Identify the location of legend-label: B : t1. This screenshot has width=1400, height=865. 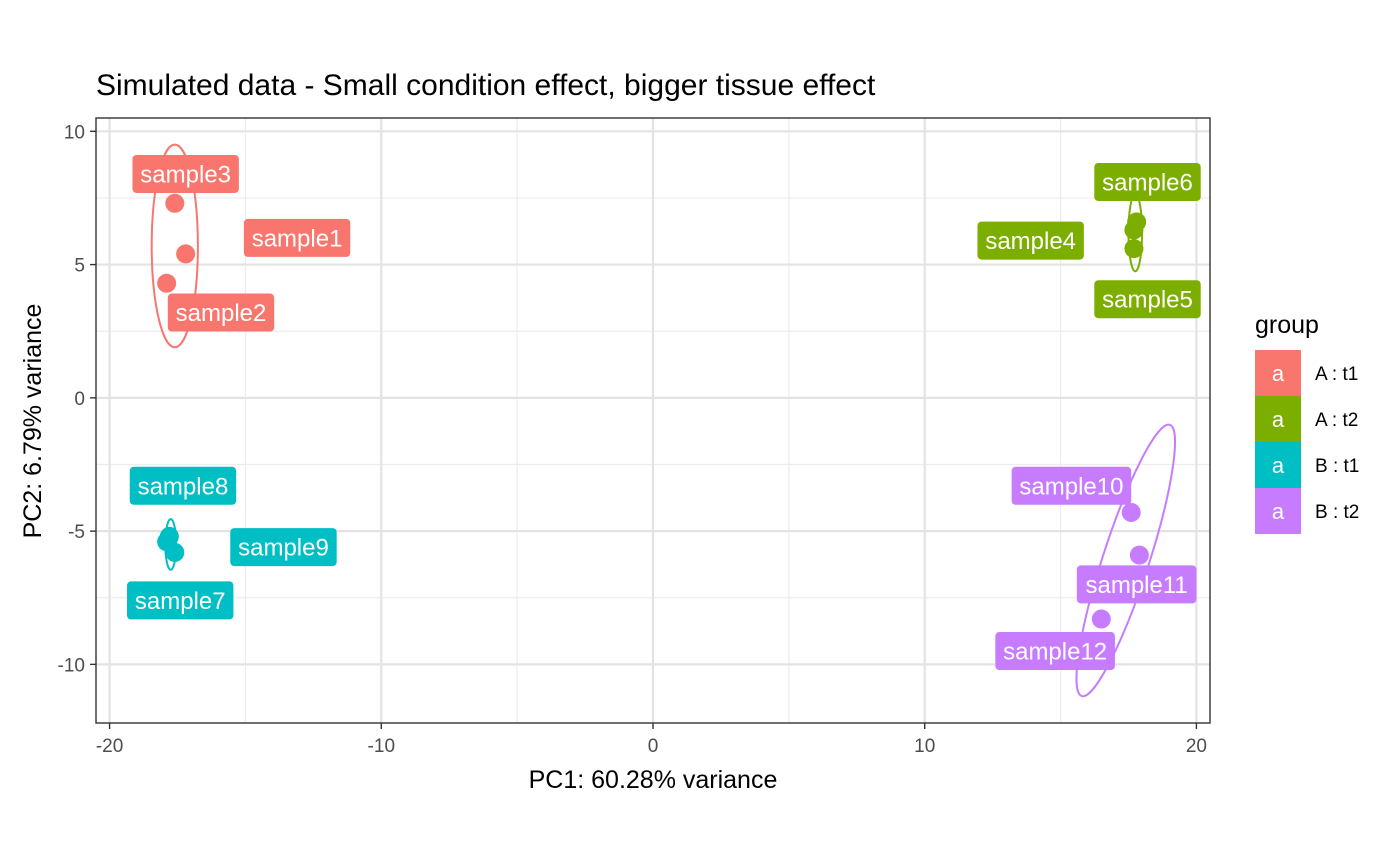
(1337, 466).